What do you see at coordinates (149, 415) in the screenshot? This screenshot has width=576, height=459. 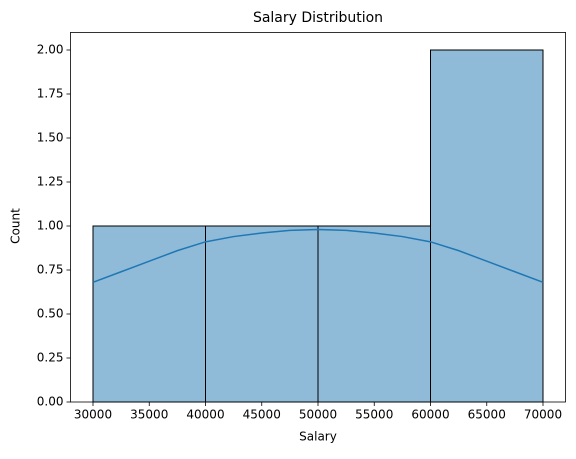 I see `x-tick-label: 35000` at bounding box center [149, 415].